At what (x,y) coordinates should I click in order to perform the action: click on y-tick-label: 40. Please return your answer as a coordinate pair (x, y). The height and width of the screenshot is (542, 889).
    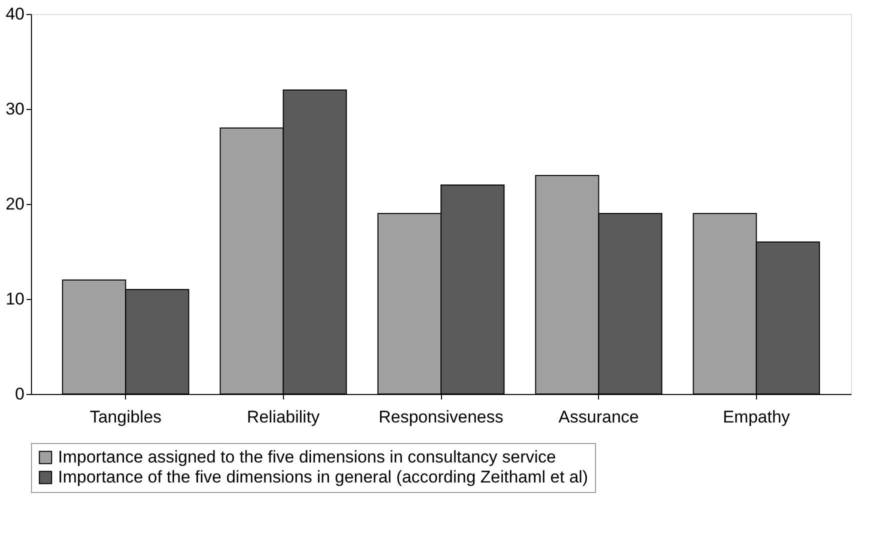
    Looking at the image, I should click on (15, 14).